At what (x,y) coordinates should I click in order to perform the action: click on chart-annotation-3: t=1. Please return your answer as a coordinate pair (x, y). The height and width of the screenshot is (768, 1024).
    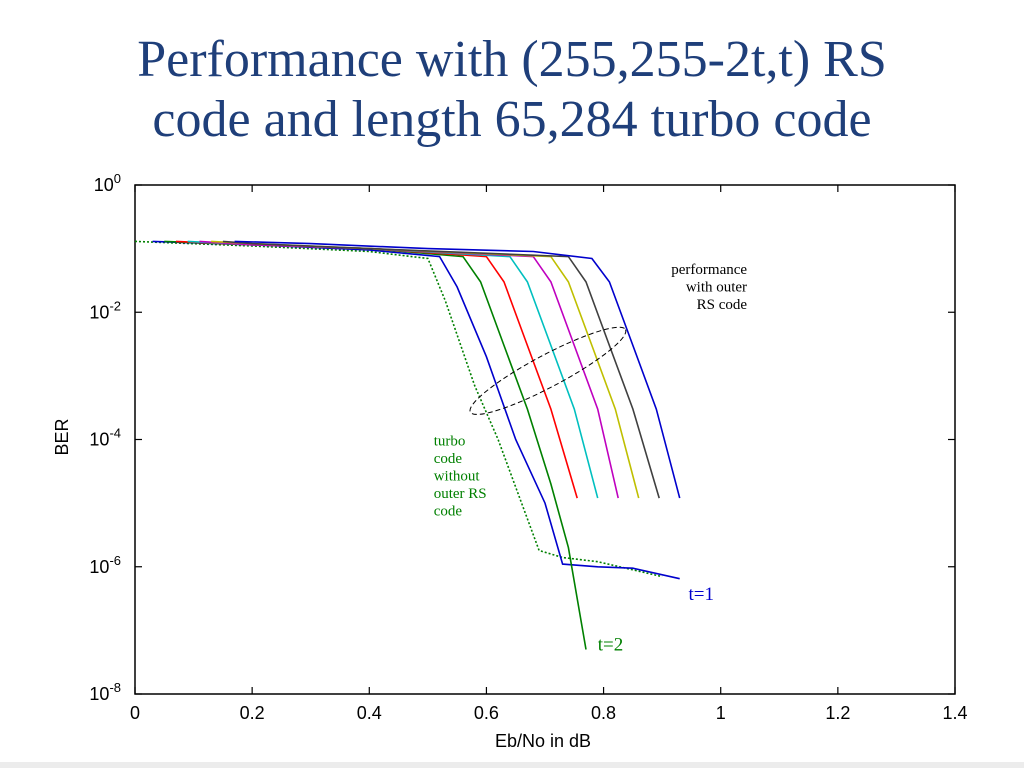
    Looking at the image, I should click on (702, 594).